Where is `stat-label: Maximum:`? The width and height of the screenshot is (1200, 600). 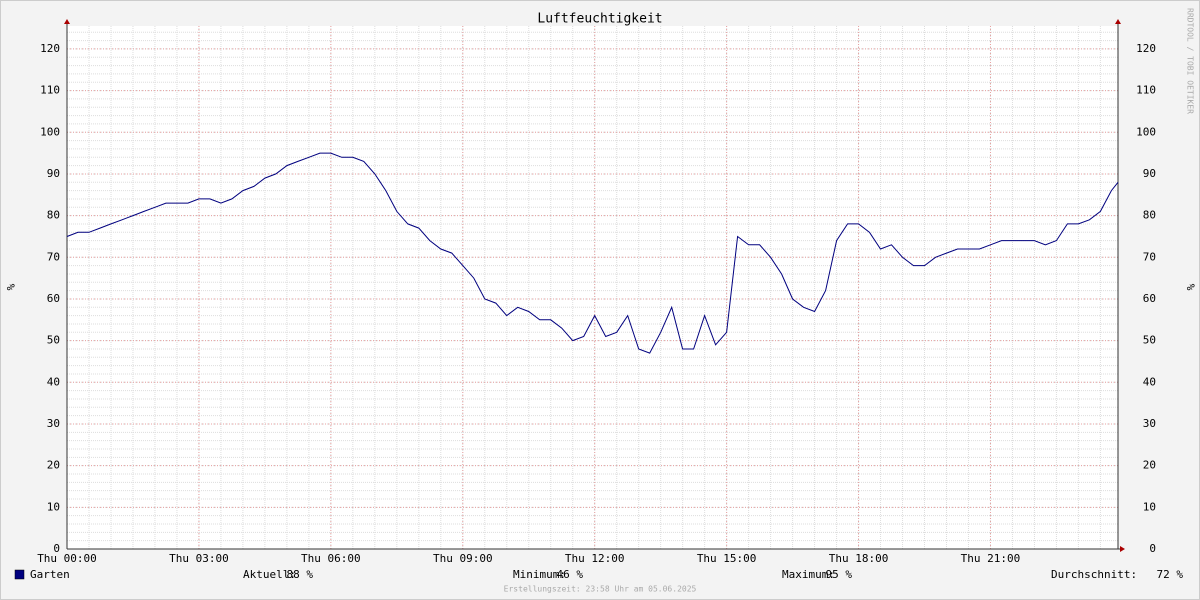 stat-label: Maximum: is located at coordinates (808, 574).